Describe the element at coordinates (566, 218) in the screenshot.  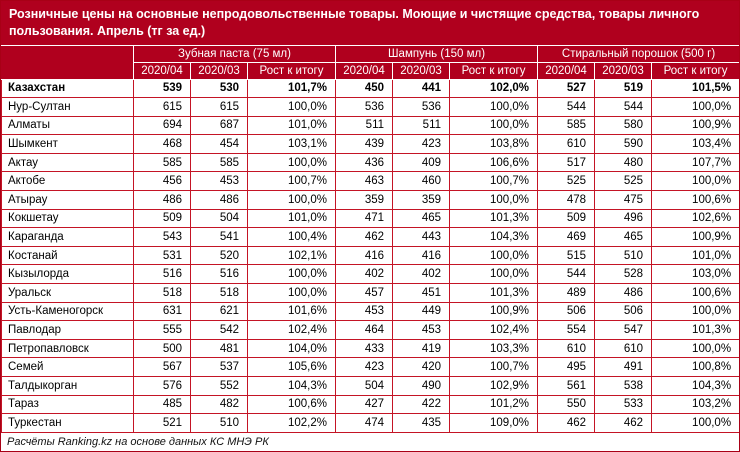
I see `value-cell: 509` at that location.